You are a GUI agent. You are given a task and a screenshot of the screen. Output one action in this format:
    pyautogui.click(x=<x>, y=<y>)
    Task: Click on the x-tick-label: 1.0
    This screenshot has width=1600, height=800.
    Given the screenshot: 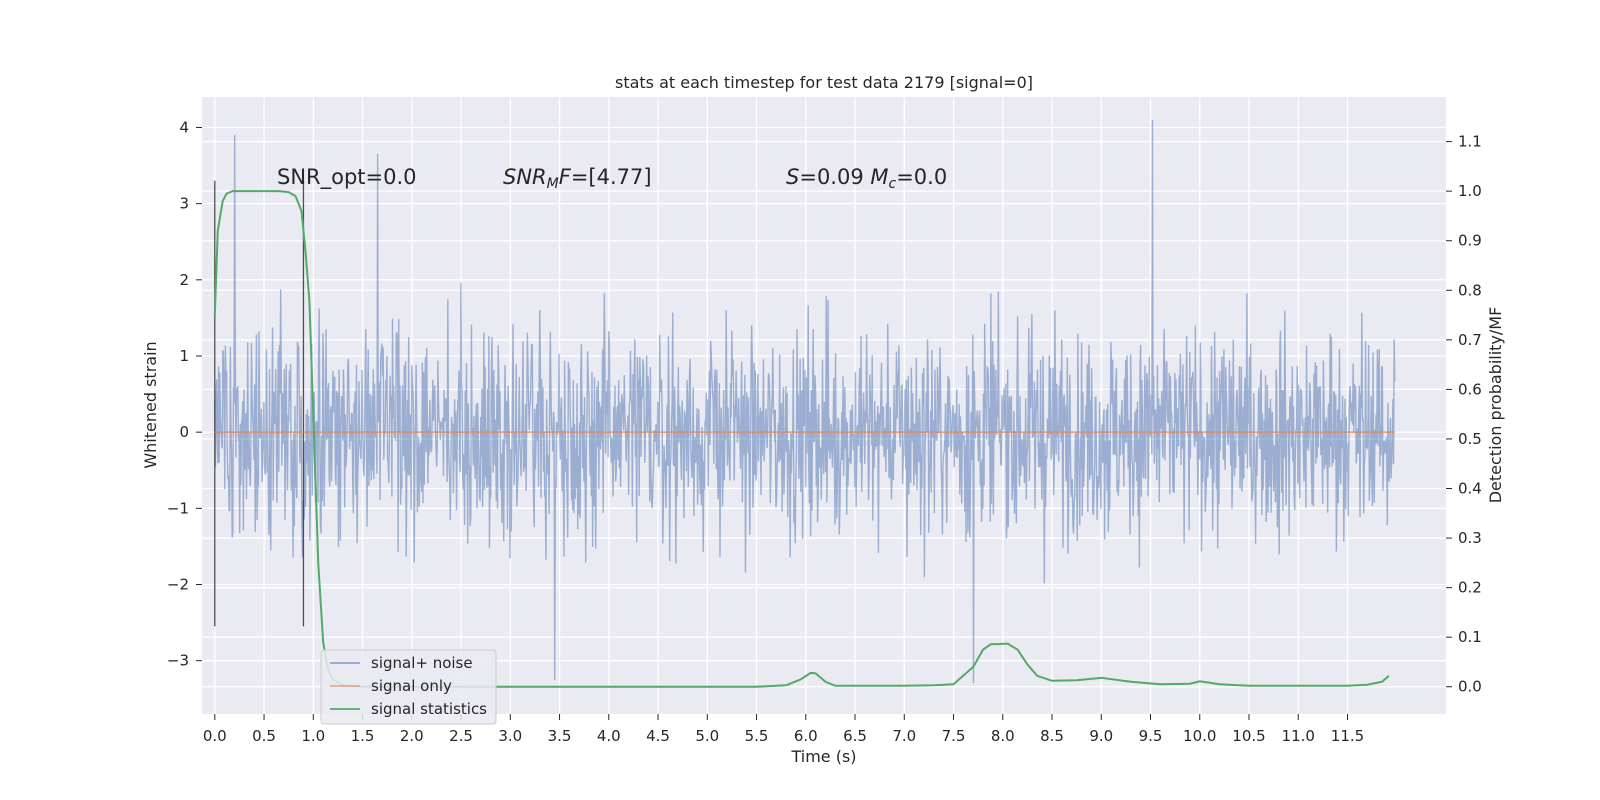 What is the action you would take?
    pyautogui.click(x=313, y=736)
    